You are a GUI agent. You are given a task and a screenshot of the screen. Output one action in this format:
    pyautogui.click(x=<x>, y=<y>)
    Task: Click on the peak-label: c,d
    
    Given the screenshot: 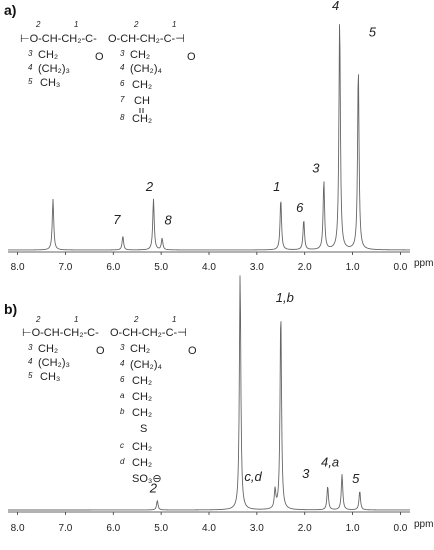 What is the action you would take?
    pyautogui.click(x=253, y=476)
    